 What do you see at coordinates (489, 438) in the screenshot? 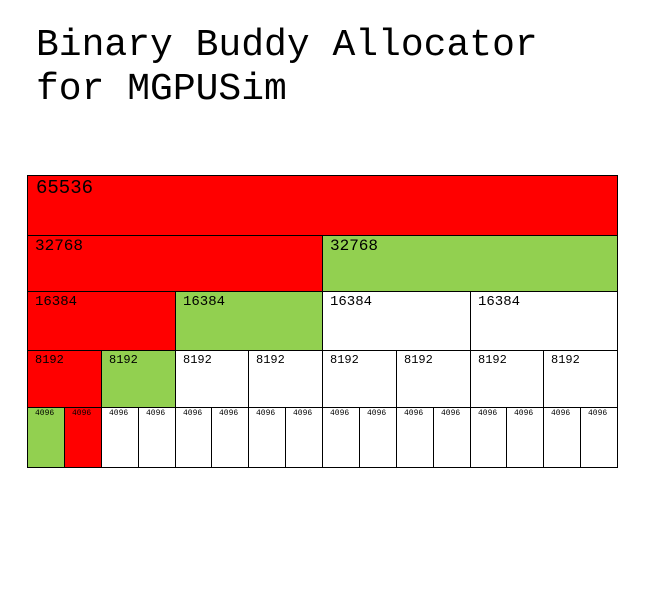
I see `block-4096-13: 4096` at bounding box center [489, 438].